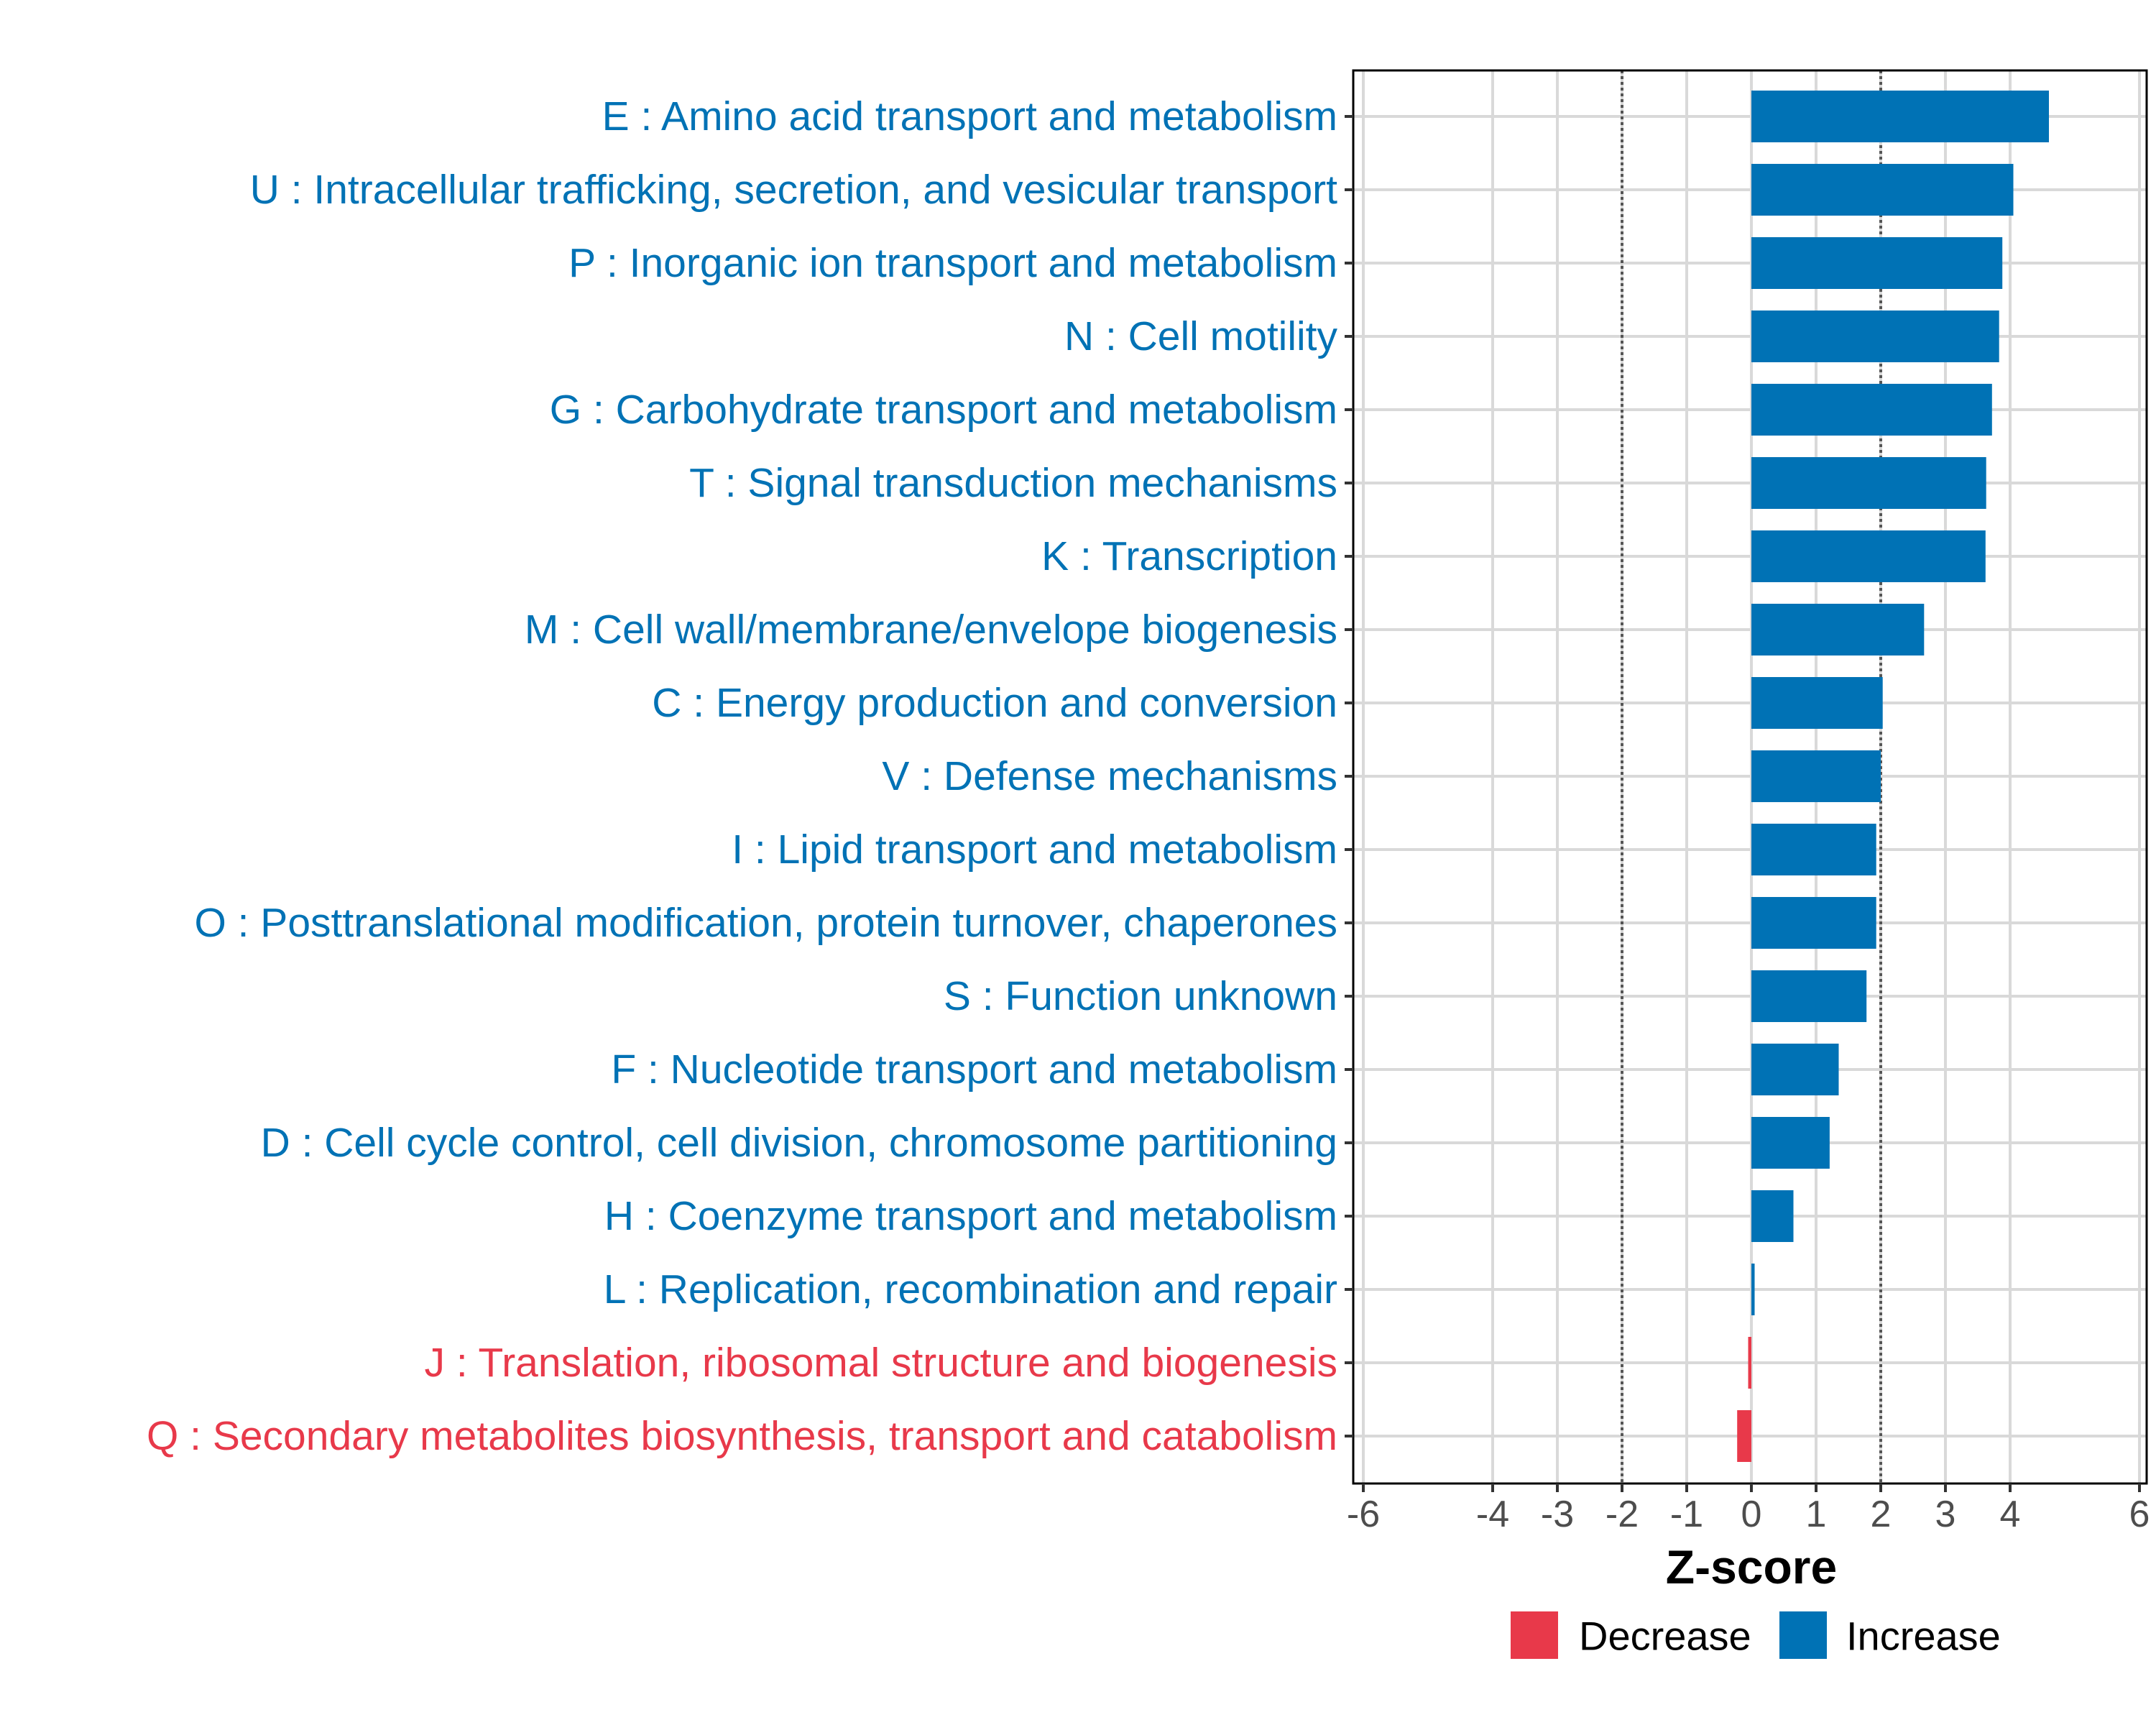 This screenshot has height=1725, width=2156. Describe the element at coordinates (1803, 1635) in the screenshot. I see `legend-swatch-increase` at that location.